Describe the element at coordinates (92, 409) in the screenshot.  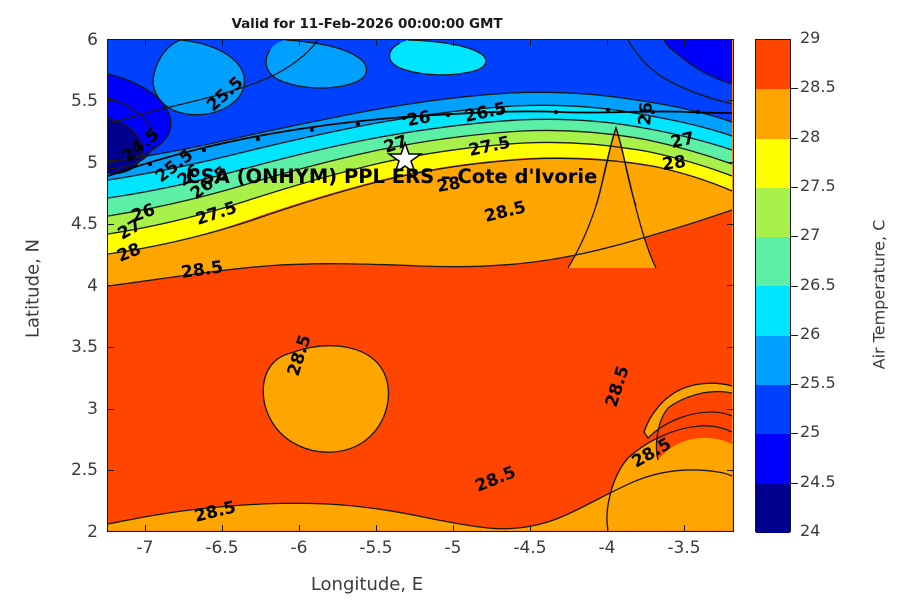
I see `ytick-label: 3` at that location.